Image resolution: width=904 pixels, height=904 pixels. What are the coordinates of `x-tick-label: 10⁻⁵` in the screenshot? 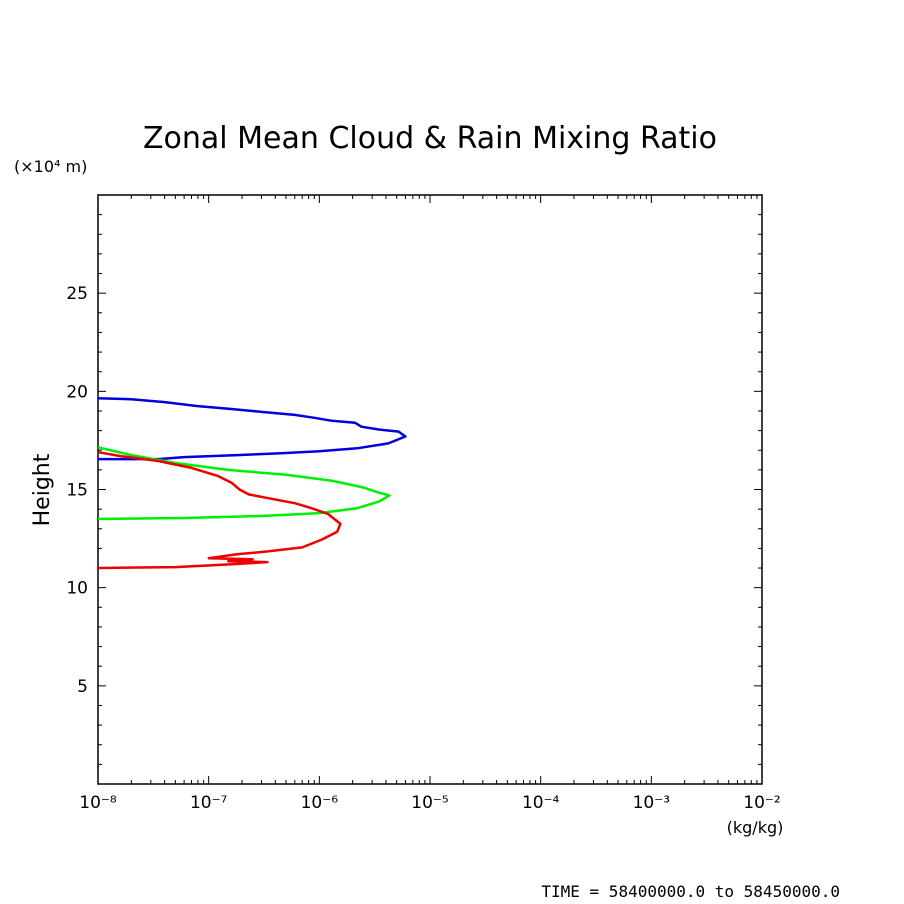 It's located at (429, 803).